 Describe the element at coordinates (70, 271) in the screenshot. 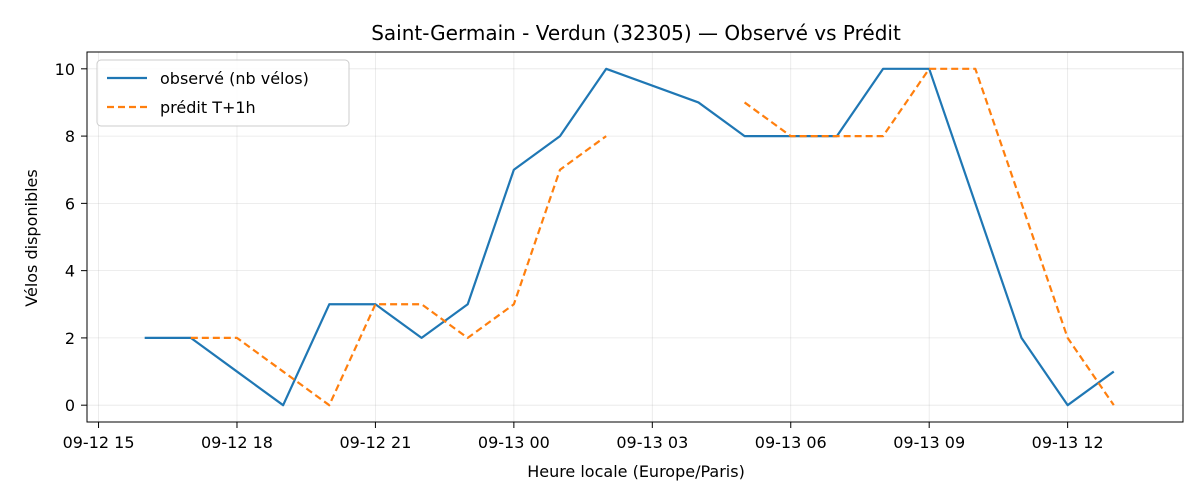

I see `y-tick-label: 4` at that location.